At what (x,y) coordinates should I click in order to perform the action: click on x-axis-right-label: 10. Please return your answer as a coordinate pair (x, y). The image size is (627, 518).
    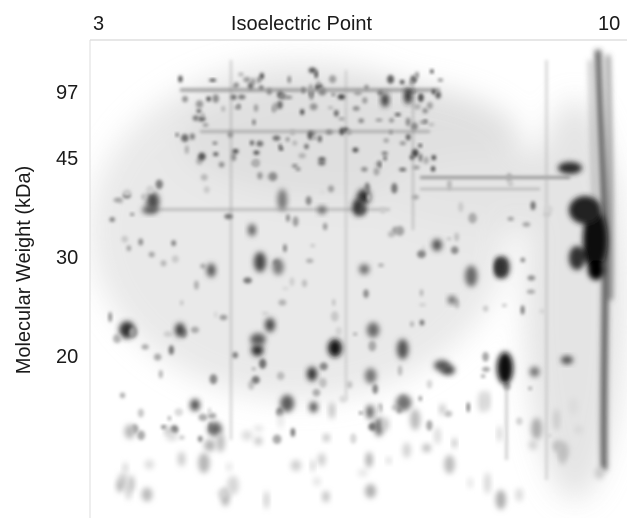
    Looking at the image, I should click on (609, 24).